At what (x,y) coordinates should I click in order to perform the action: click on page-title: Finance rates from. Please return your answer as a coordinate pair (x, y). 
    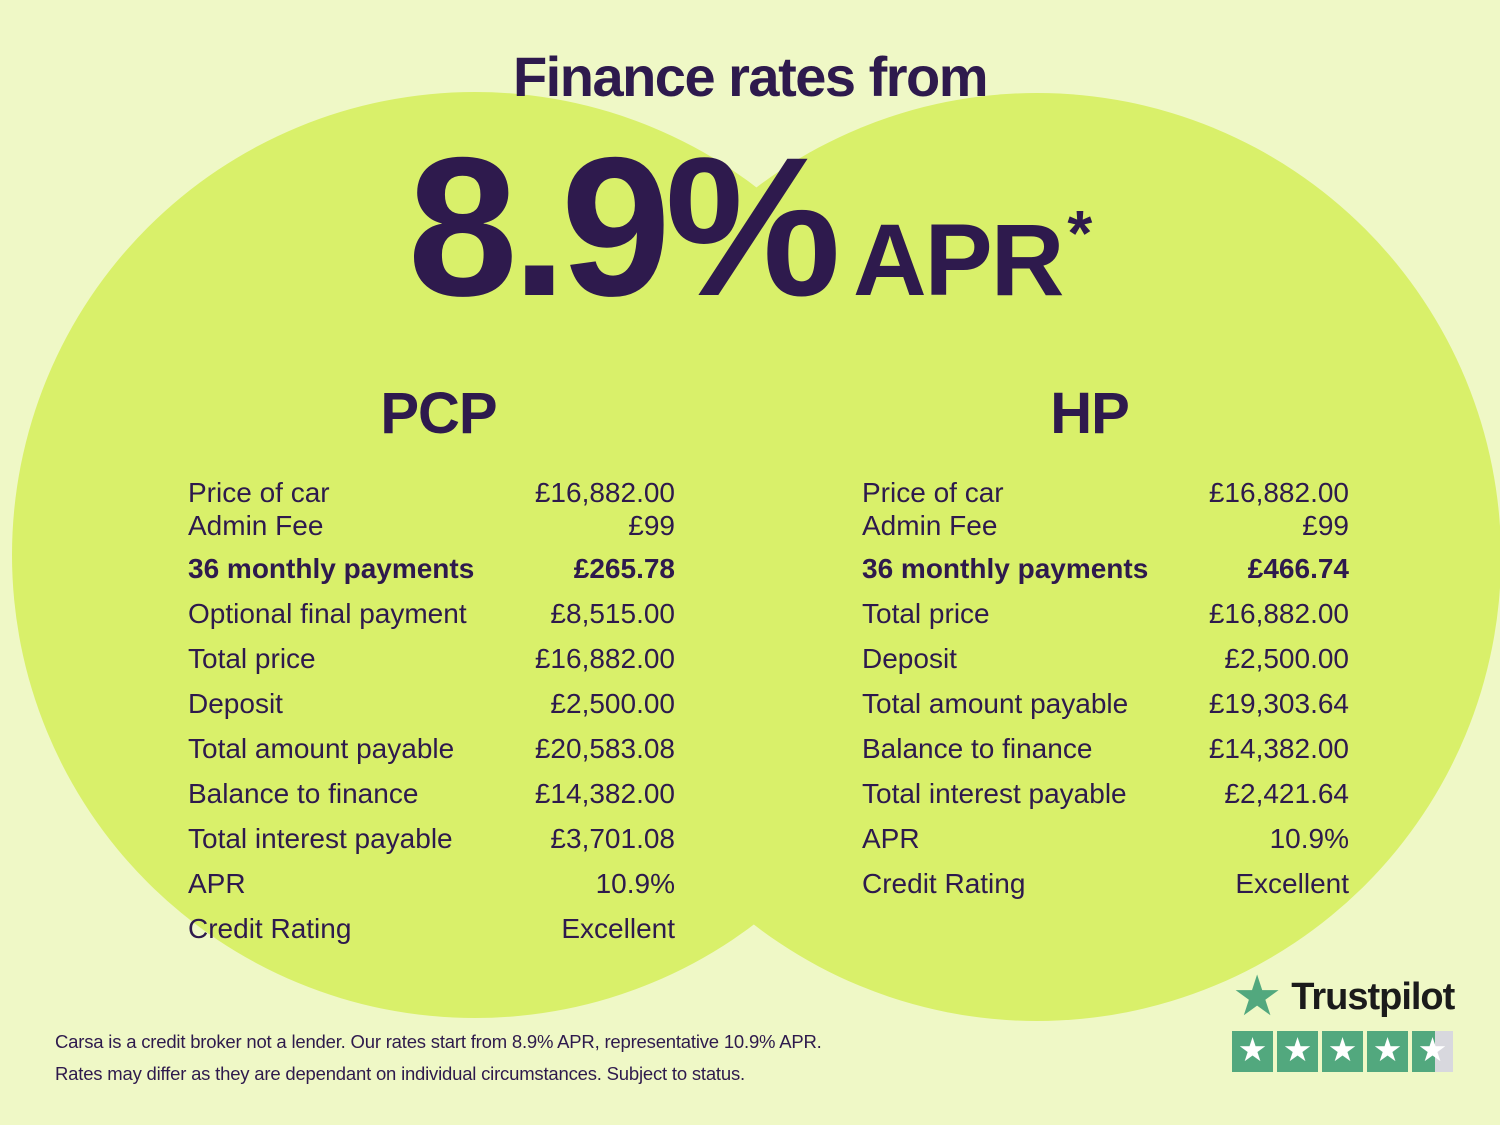
    Looking at the image, I should click on (750, 76).